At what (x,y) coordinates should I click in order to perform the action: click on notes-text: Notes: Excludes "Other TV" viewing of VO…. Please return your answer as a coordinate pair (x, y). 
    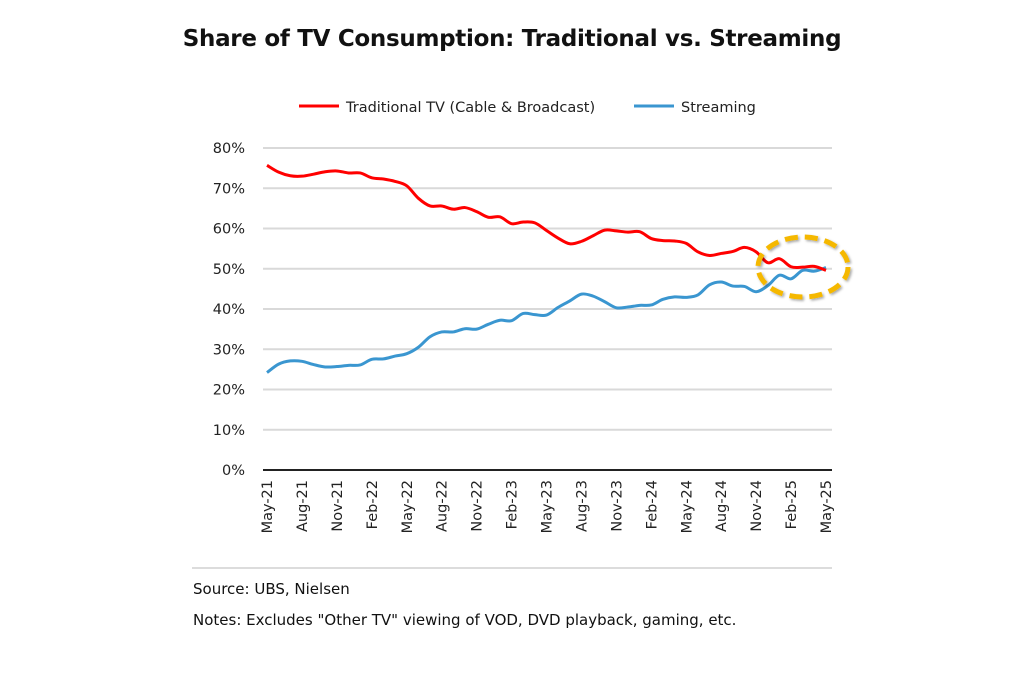
    Looking at the image, I should click on (465, 620).